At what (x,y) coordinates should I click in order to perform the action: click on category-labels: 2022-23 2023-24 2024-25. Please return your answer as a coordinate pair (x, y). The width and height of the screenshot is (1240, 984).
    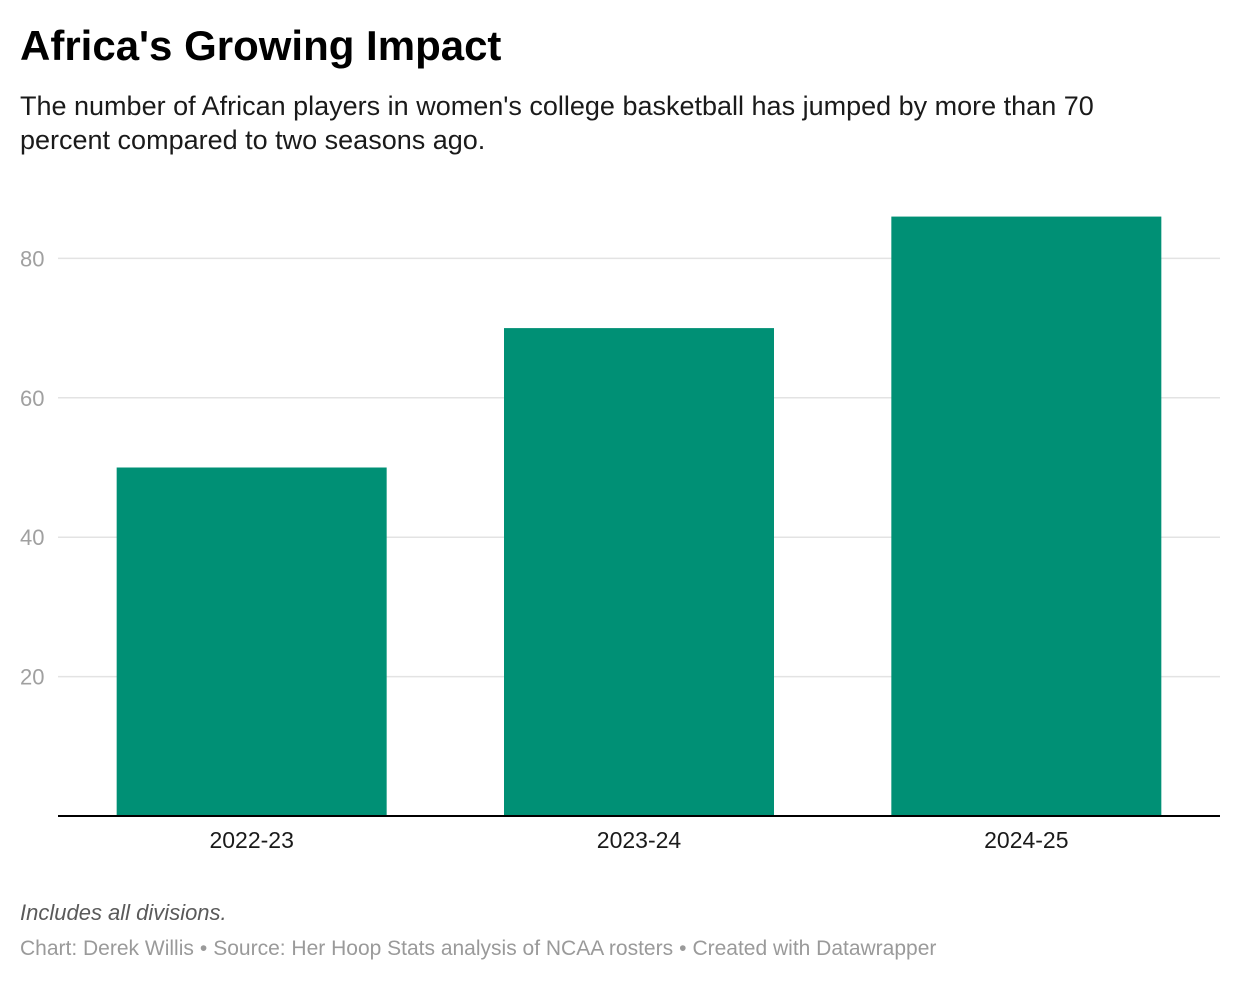
    Looking at the image, I should click on (638, 840).